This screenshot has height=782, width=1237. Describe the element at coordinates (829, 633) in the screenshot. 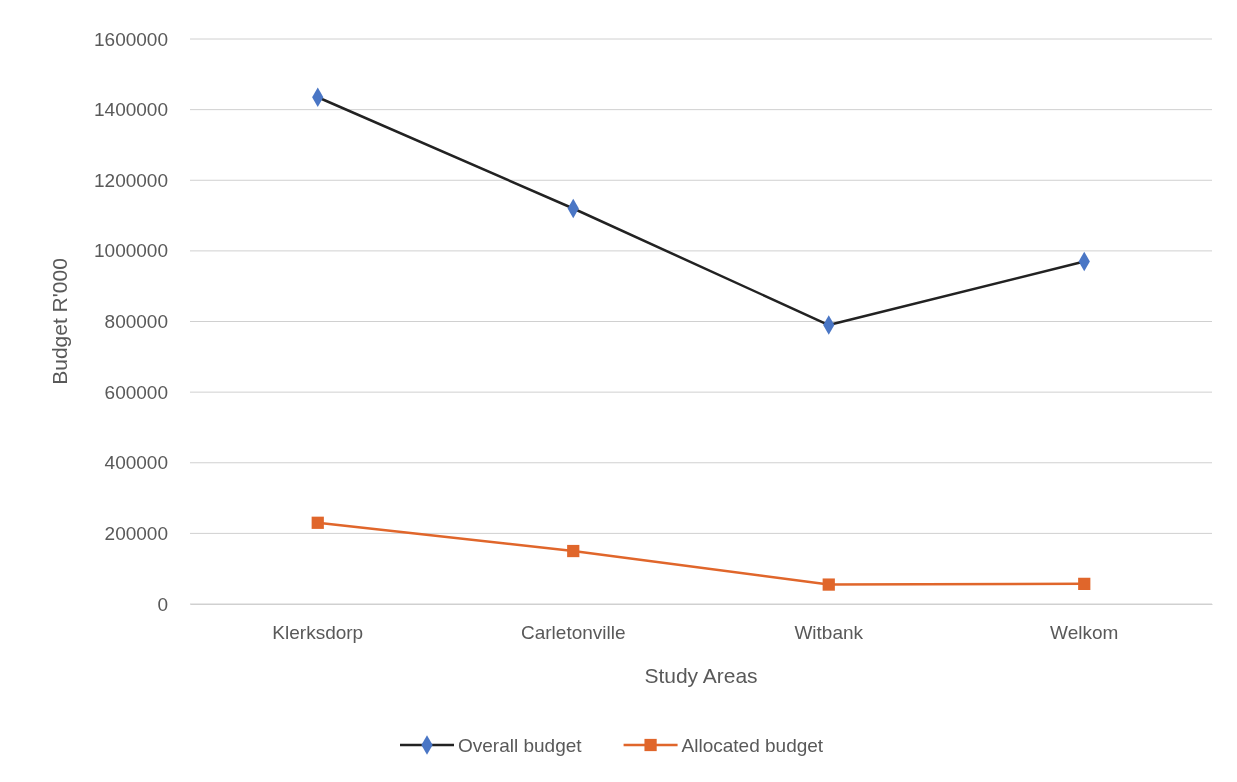

I see `x-tick-label: Witbank` at that location.